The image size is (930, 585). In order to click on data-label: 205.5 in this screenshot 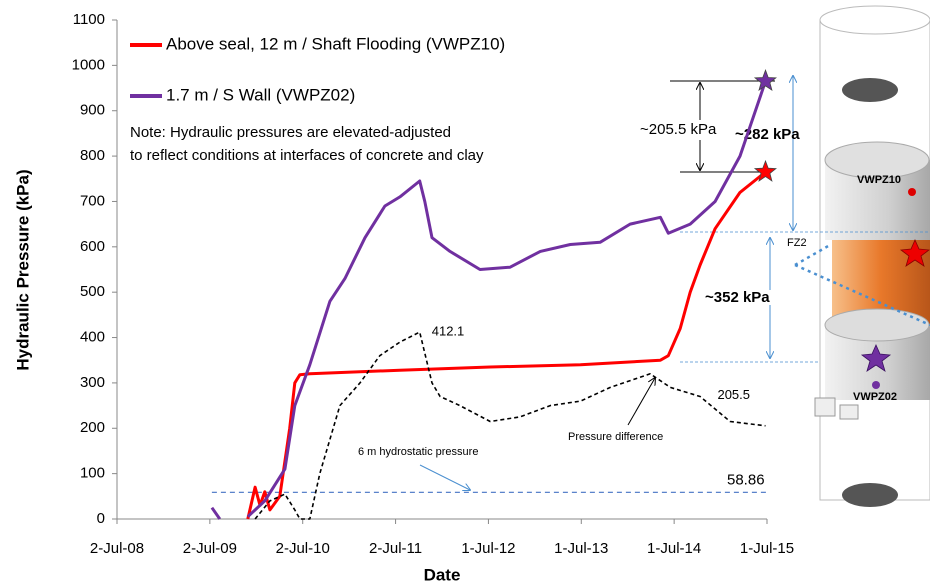, I will do `click(733, 394)`.